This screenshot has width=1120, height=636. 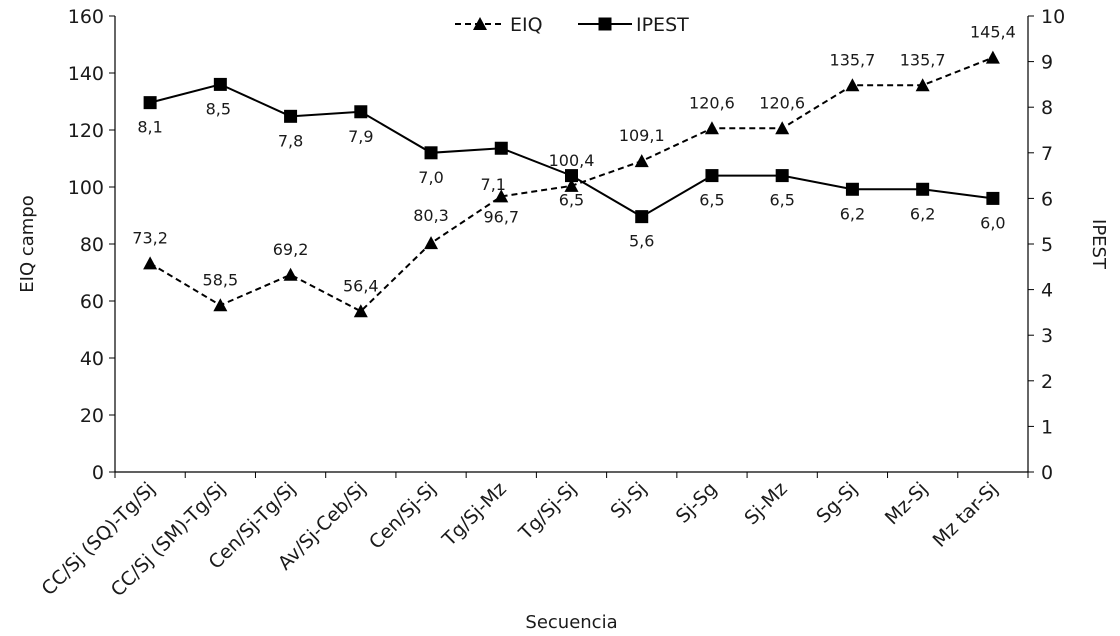 What do you see at coordinates (837, 503) in the screenshot?
I see `x-category-label: Sg-Sj` at bounding box center [837, 503].